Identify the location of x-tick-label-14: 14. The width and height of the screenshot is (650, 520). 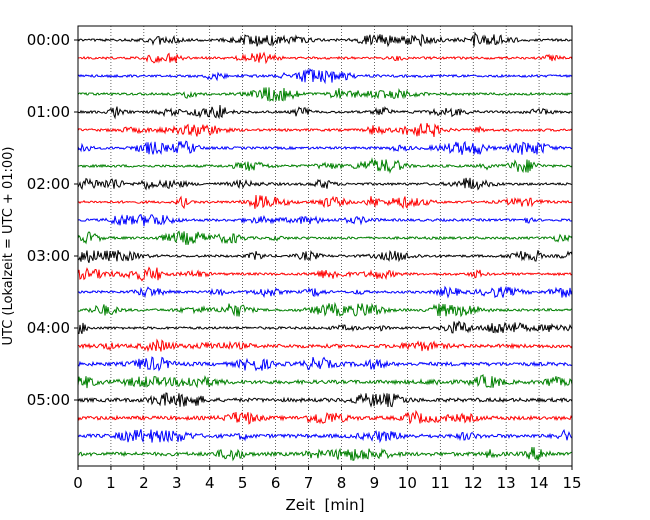
(539, 483).